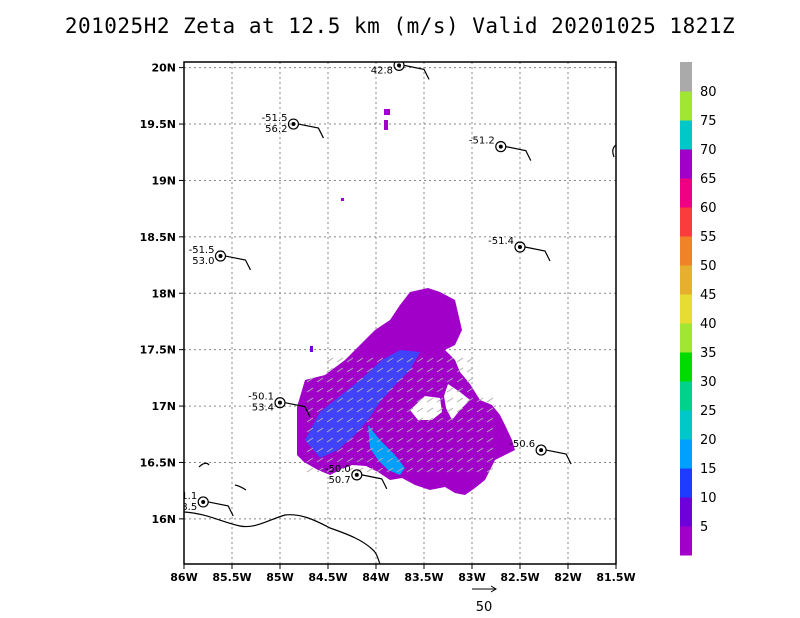 The height and width of the screenshot is (618, 800). What do you see at coordinates (183, 577) in the screenshot?
I see `x-tick-label: 86W` at bounding box center [183, 577].